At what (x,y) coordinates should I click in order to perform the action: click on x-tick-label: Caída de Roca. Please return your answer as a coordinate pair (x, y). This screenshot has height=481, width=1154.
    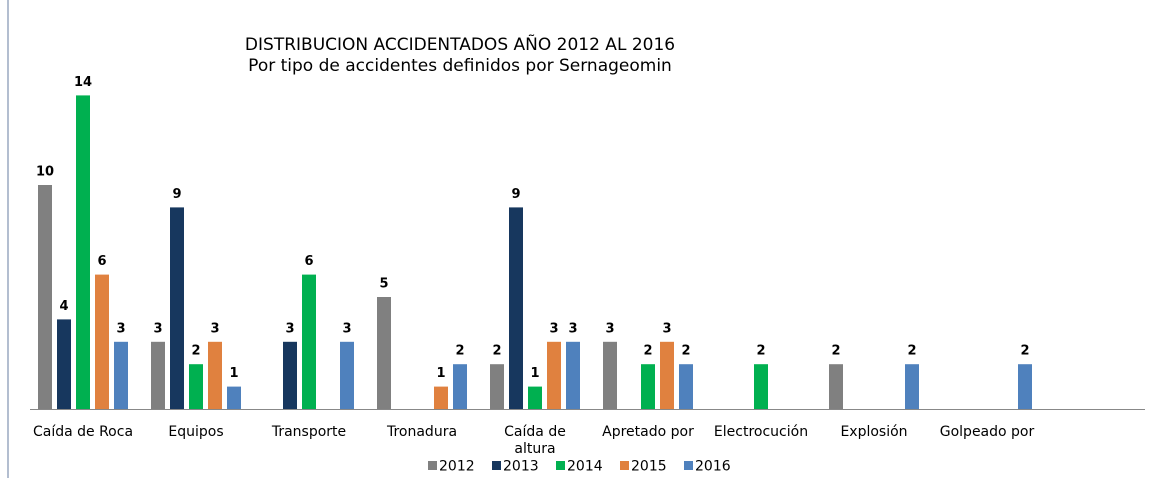
    Looking at the image, I should click on (83, 432).